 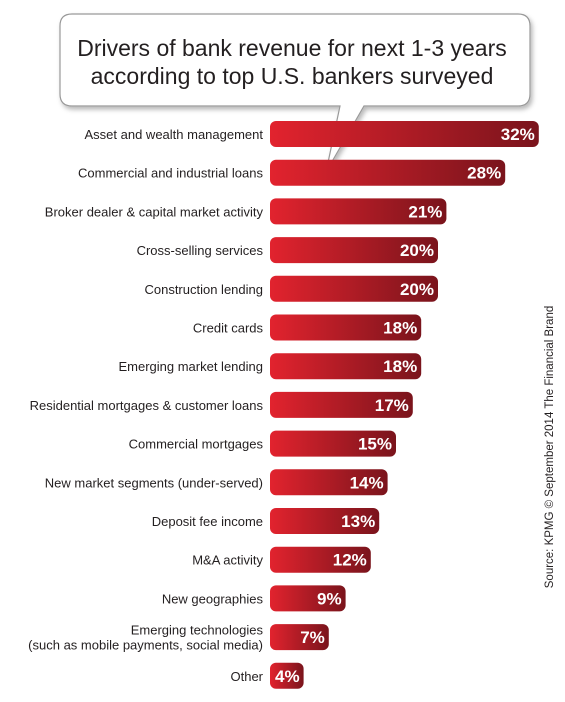 What do you see at coordinates (228, 328) in the screenshot?
I see `category-label: Credit cards` at bounding box center [228, 328].